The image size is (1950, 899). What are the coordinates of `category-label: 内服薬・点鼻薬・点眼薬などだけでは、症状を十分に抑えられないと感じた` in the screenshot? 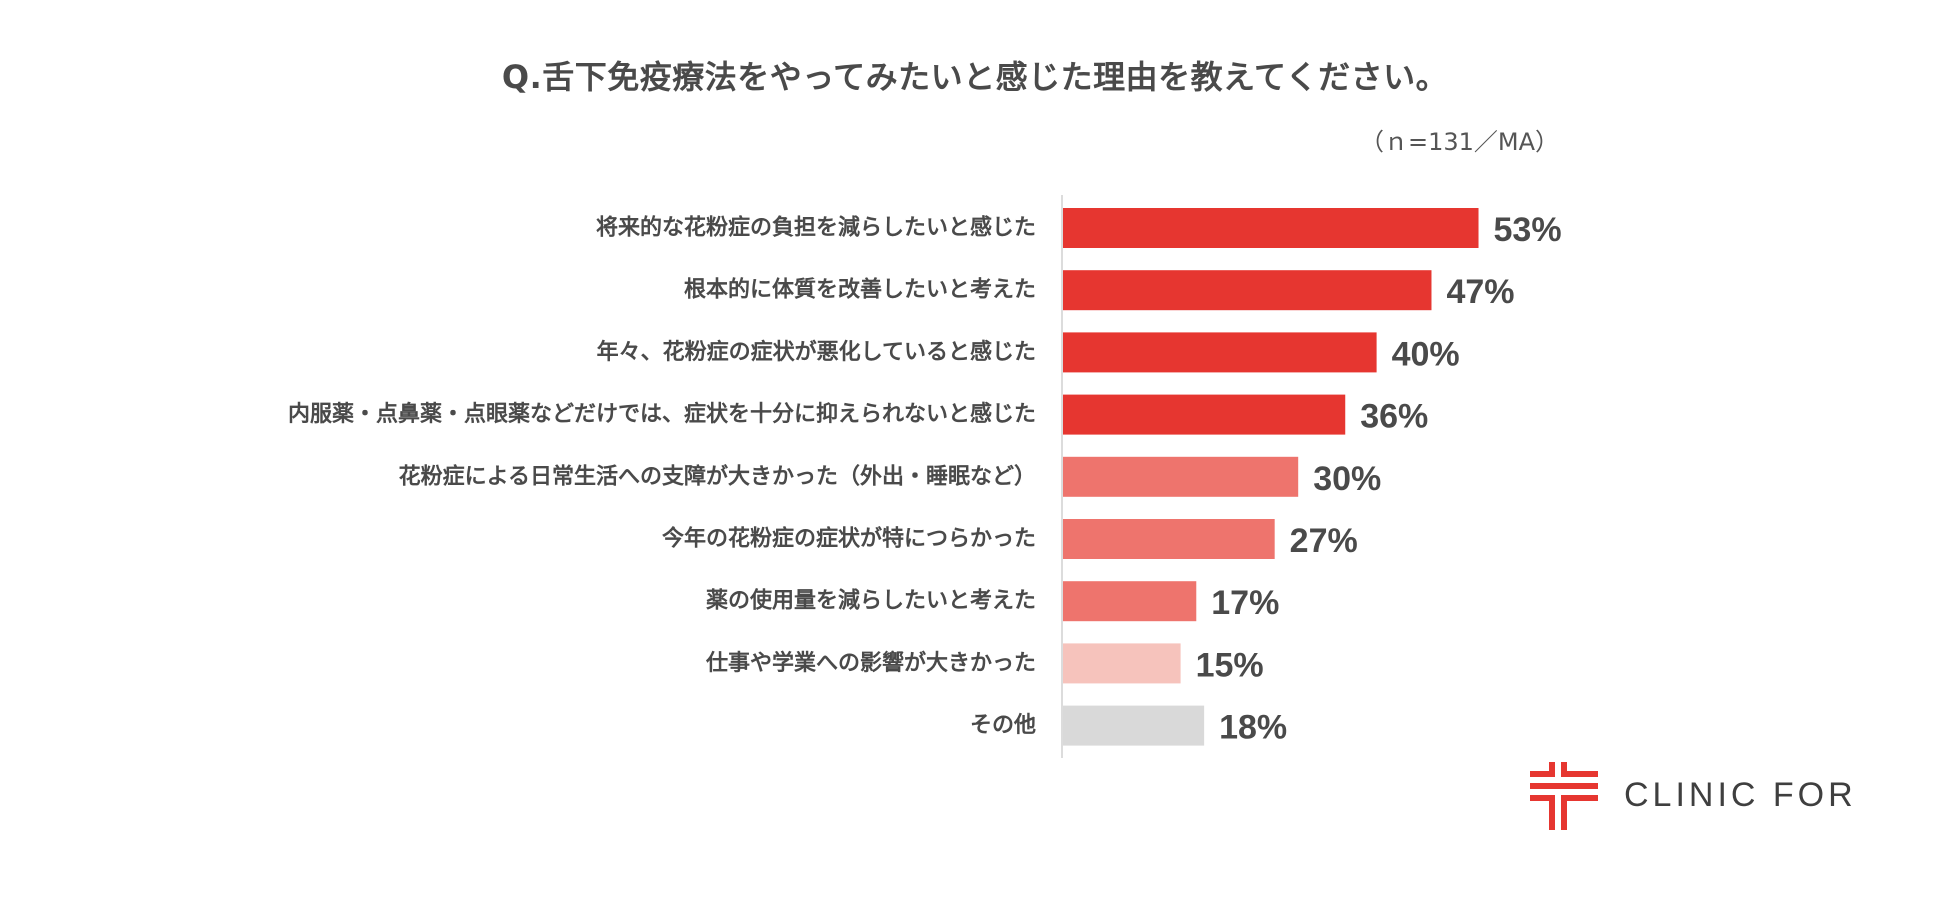 It's located at (662, 414).